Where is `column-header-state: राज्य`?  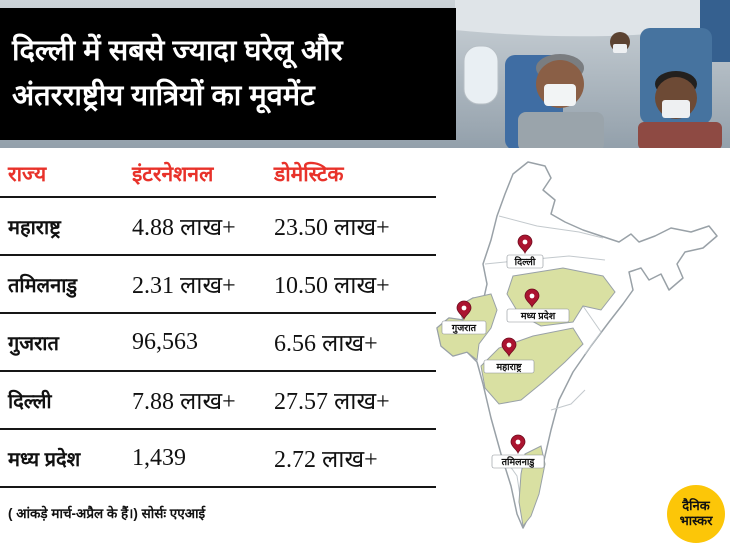
column-header-state: राज्य is located at coordinates (27, 174).